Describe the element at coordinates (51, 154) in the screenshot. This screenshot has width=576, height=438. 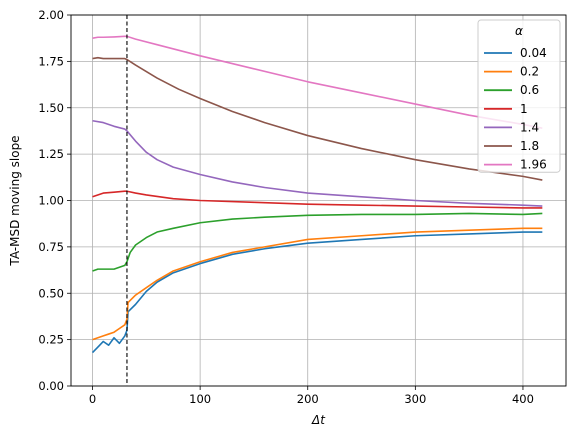
I see `y-tick-label: 1.25` at that location.